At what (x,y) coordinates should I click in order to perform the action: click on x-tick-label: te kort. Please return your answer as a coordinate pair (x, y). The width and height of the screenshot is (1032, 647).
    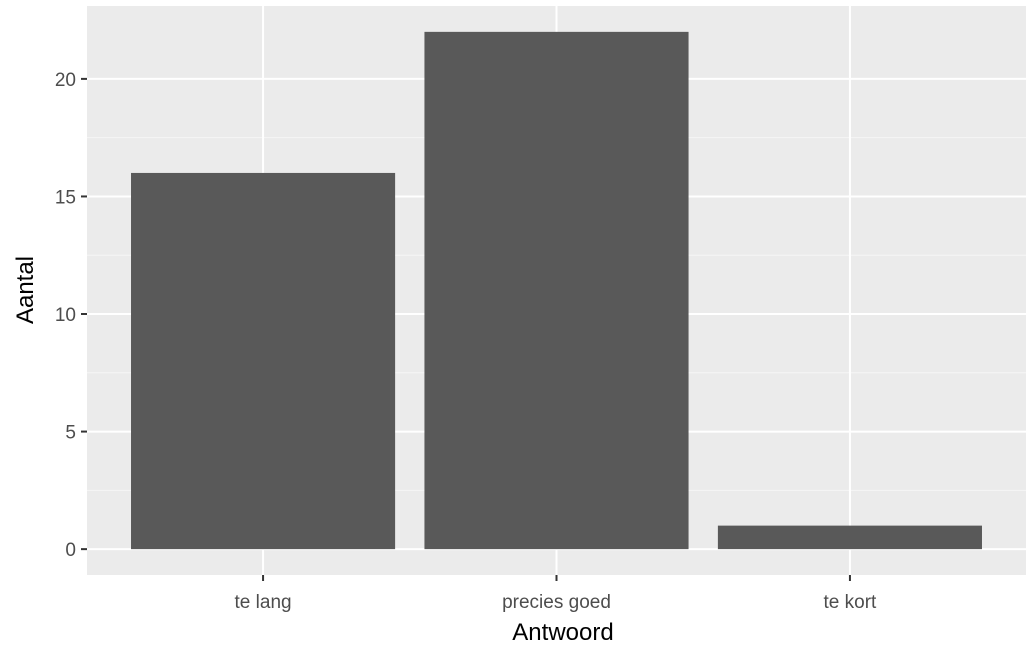
    Looking at the image, I should click on (851, 602).